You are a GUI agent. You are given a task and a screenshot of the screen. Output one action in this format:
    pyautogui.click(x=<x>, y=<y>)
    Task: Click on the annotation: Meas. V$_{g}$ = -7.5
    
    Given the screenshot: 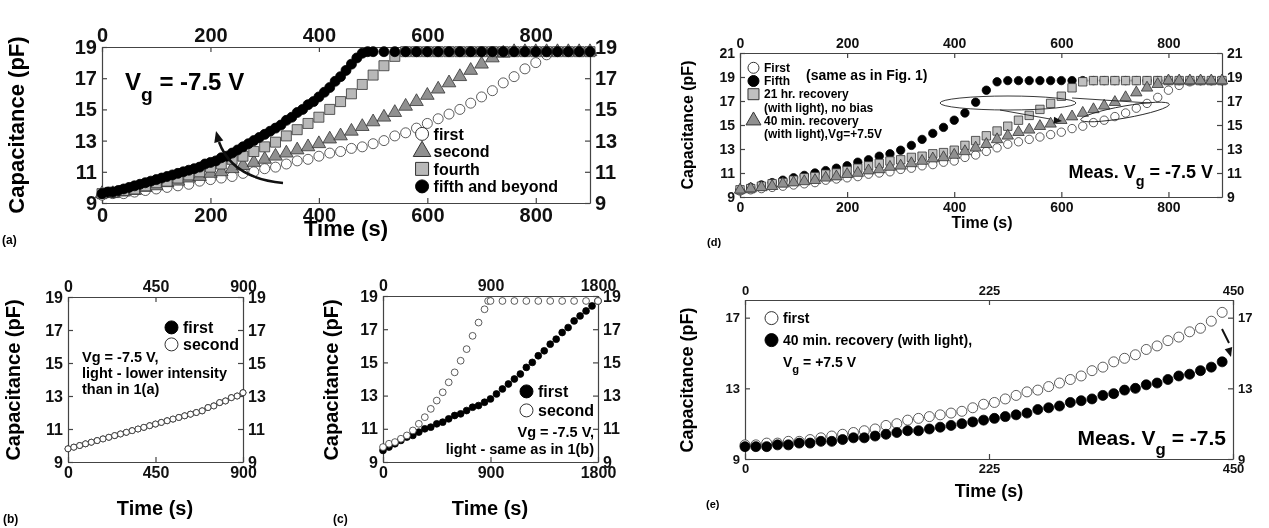 What is the action you would take?
    pyautogui.click(x=1152, y=442)
    